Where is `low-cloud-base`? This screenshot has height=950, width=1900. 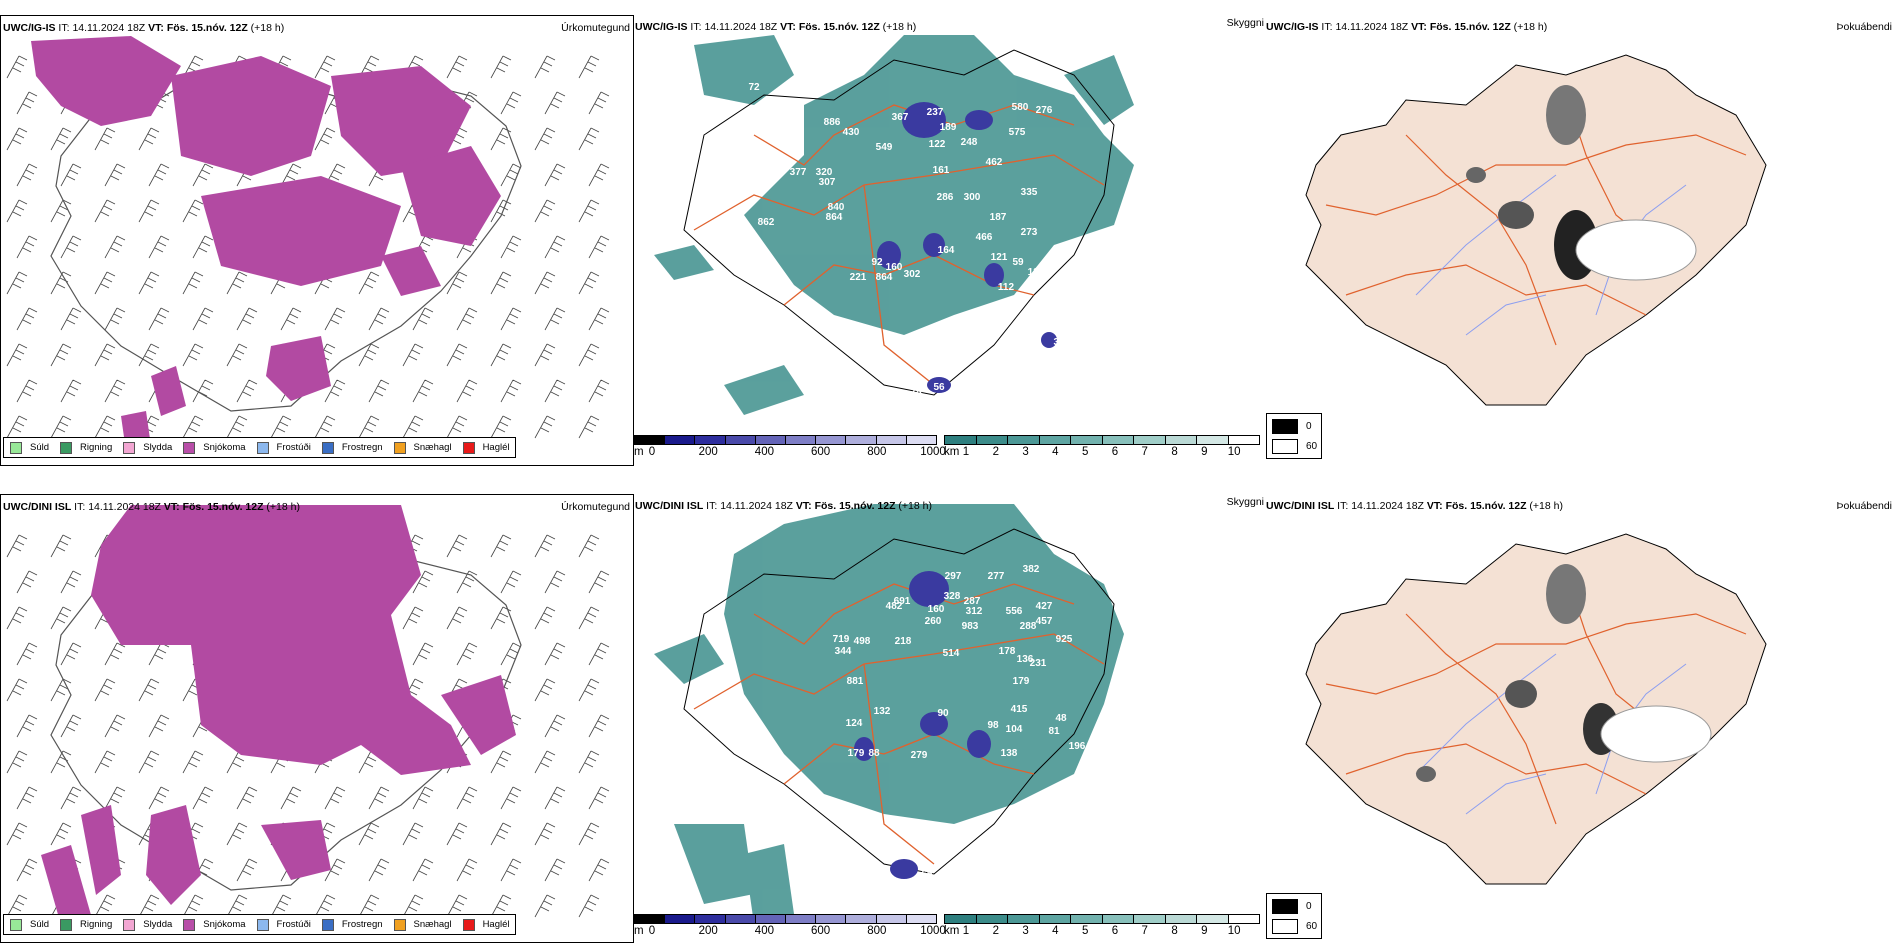 low-cloud-base is located at coordinates (967, 247).